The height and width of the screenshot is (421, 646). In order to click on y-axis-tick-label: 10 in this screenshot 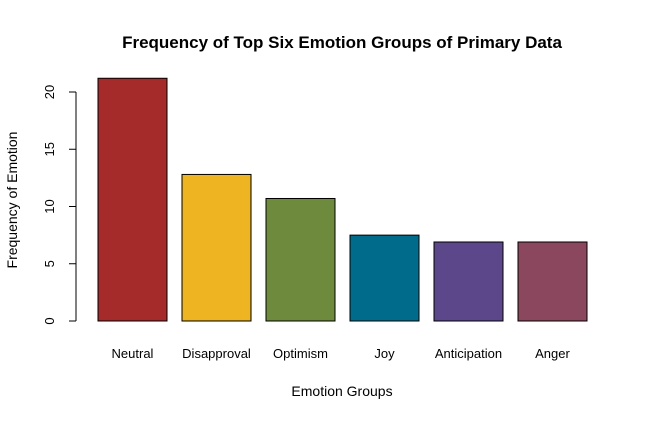, I will do `click(49, 206)`.